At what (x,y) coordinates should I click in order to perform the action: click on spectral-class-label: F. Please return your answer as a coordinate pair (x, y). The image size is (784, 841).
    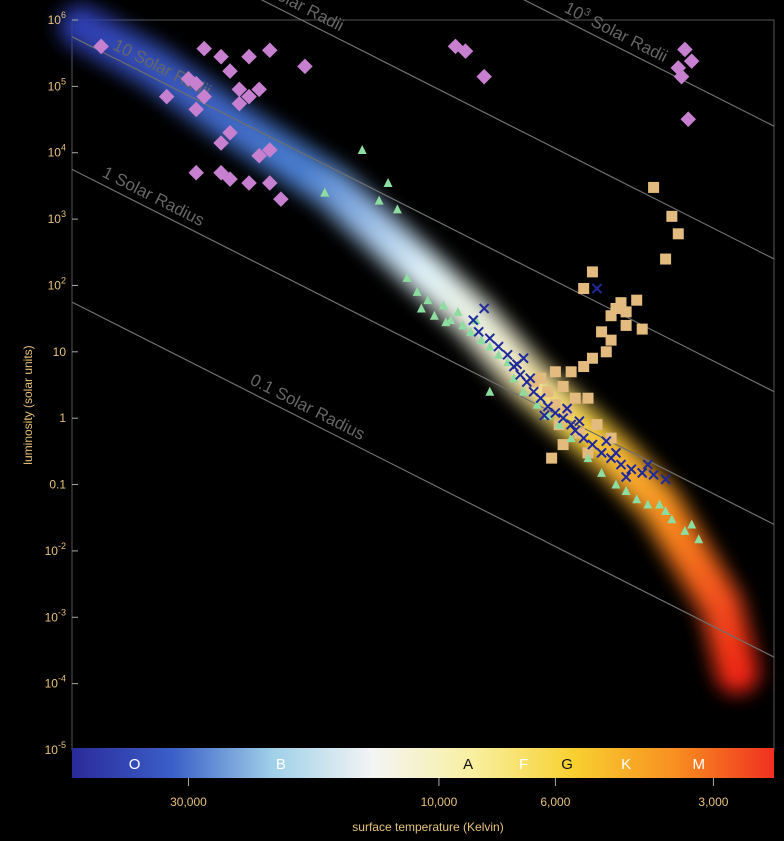
    Looking at the image, I should click on (523, 764).